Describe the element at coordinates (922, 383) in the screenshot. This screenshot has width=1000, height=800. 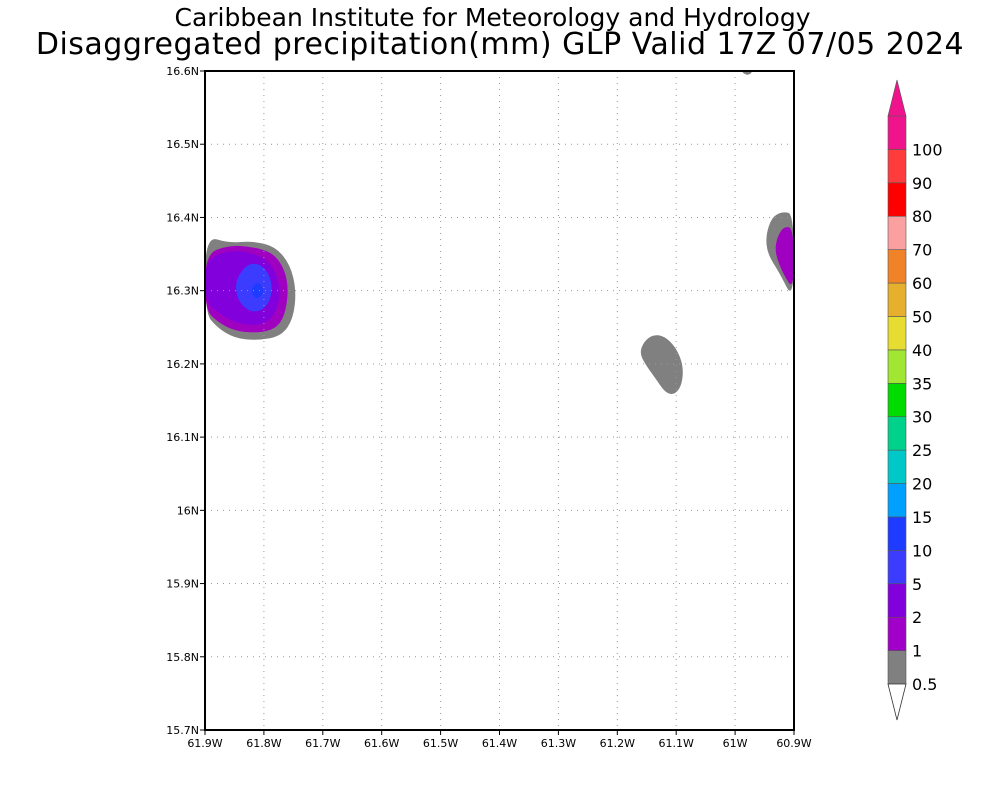
I see `colorbar-label: 35` at that location.